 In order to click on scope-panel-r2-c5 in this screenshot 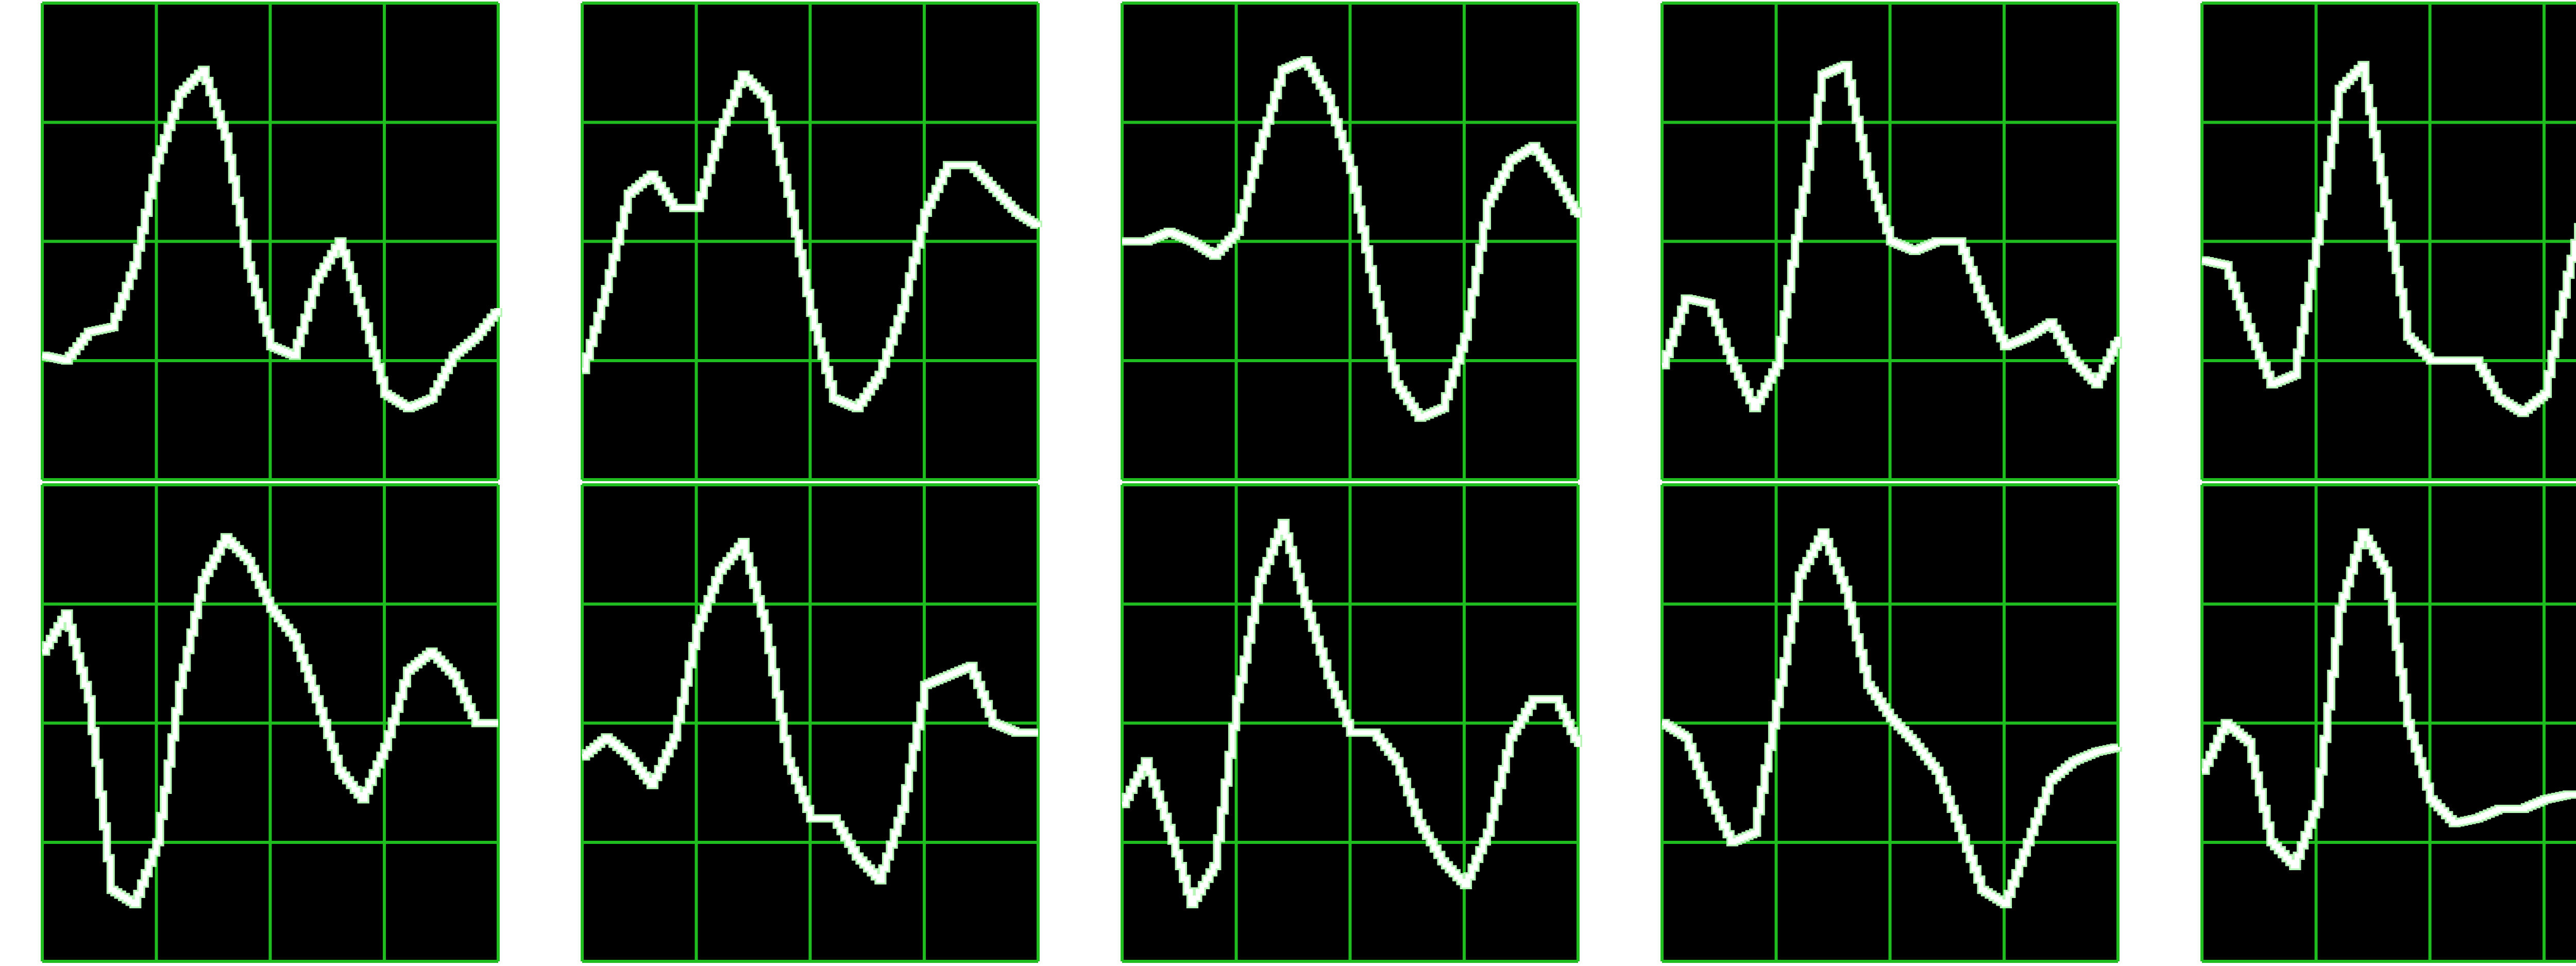, I will do `click(2388, 723)`.